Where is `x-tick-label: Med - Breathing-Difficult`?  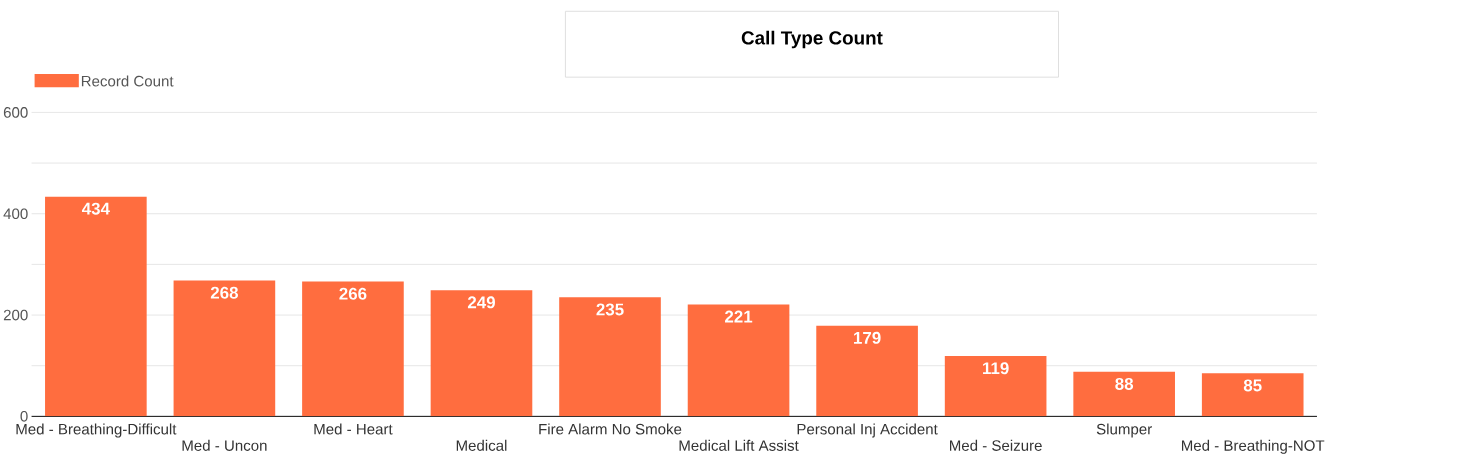
x-tick-label: Med - Breathing-Difficult is located at coordinates (96, 430).